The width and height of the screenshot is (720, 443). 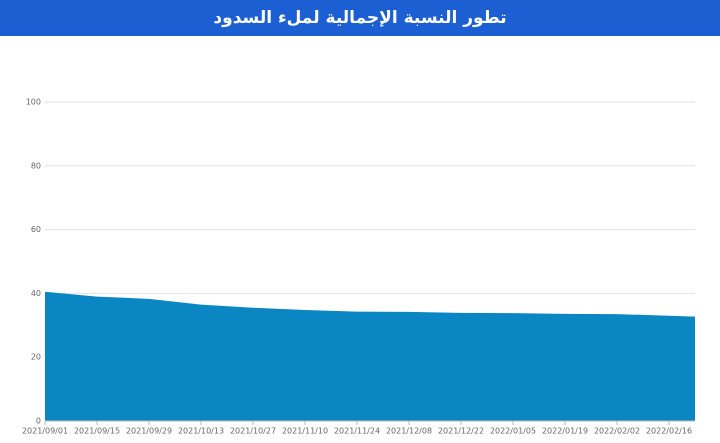 What do you see at coordinates (36, 357) in the screenshot?
I see `y-tick-label: 20` at bounding box center [36, 357].